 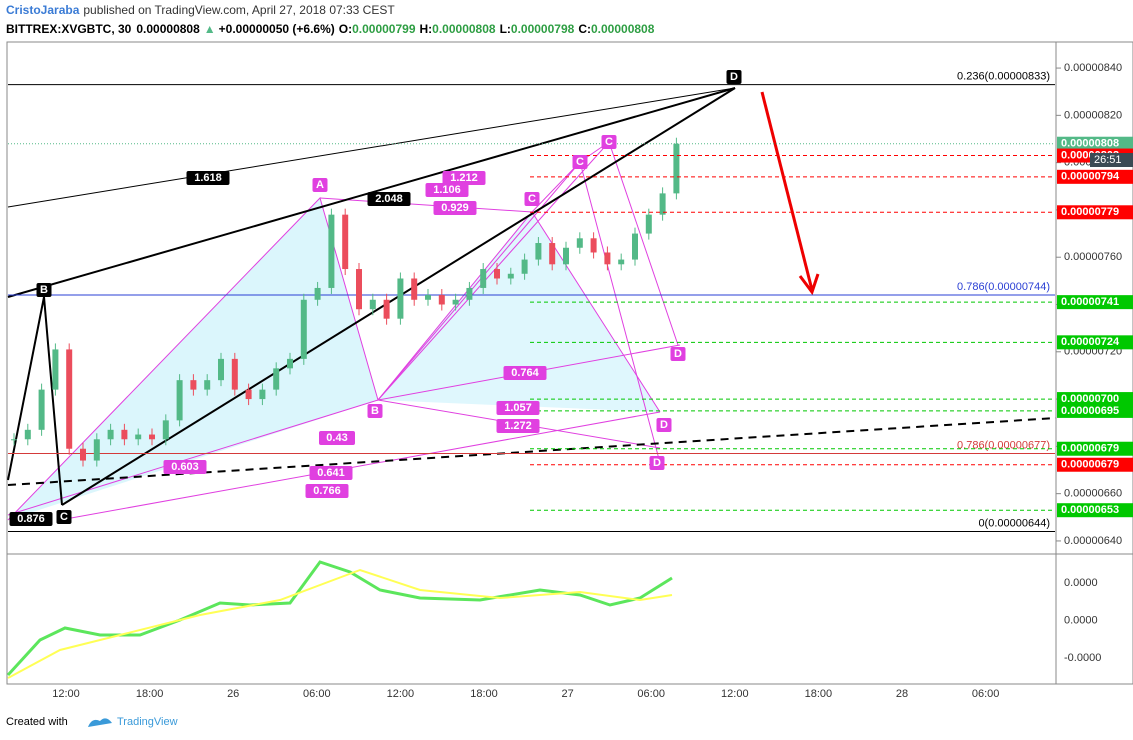 I want to click on pattern-label: 1.212, so click(x=464, y=178).